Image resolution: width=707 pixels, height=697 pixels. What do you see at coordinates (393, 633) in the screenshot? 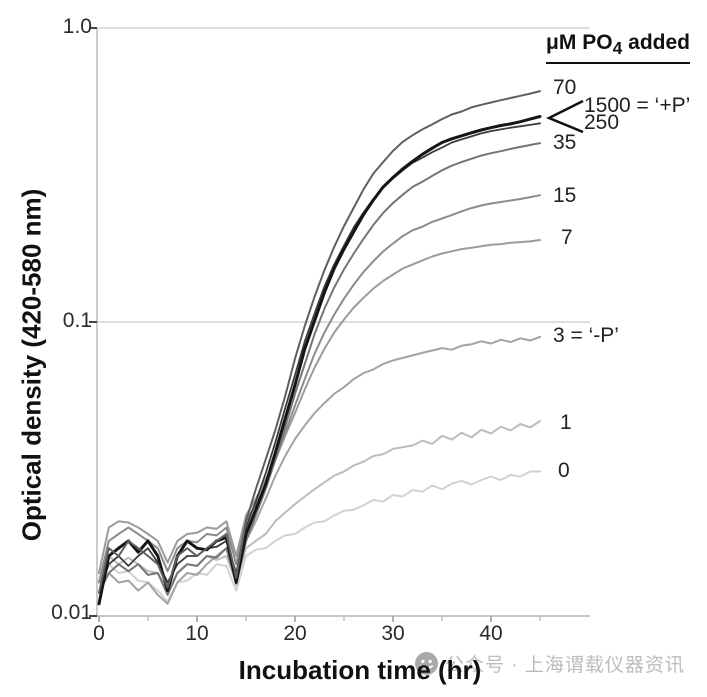
I see `x-tick-label-30: 30` at bounding box center [393, 633].